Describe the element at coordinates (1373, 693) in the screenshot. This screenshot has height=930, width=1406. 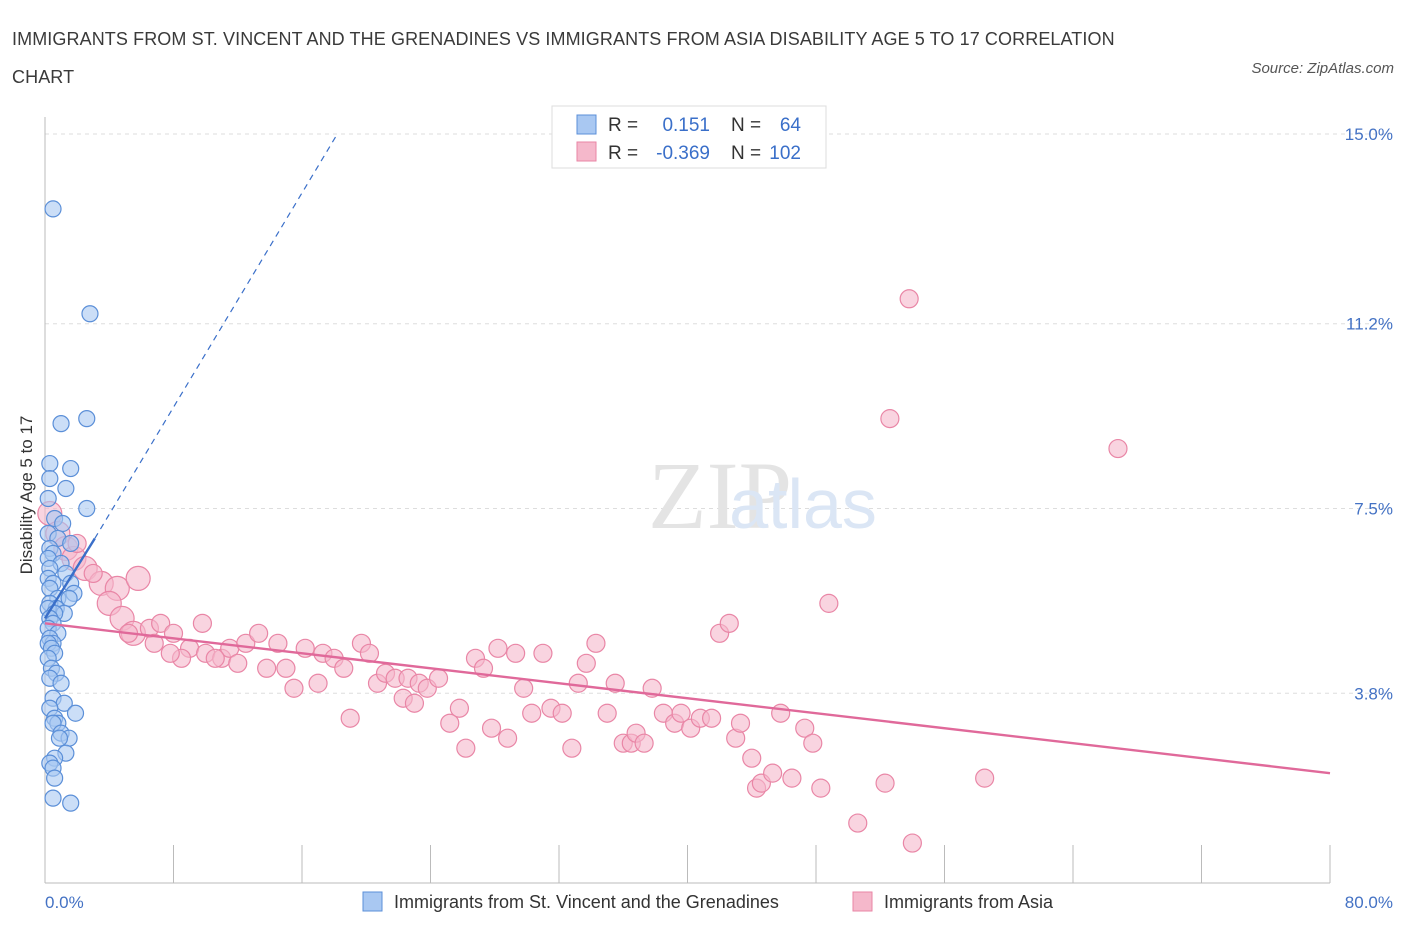
I see `y-tick-label: 3.8%` at that location.